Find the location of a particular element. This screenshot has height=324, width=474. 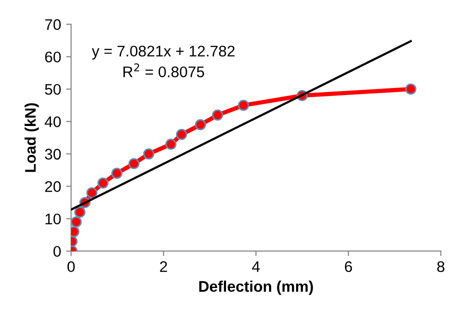

x-tick-label: 0 is located at coordinates (71, 266).